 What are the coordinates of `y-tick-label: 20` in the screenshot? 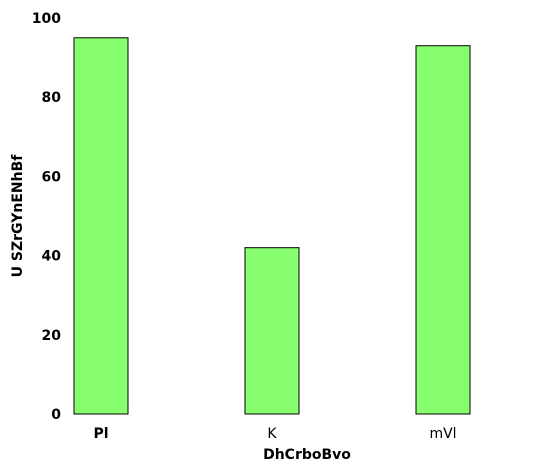 It's located at (52, 336).